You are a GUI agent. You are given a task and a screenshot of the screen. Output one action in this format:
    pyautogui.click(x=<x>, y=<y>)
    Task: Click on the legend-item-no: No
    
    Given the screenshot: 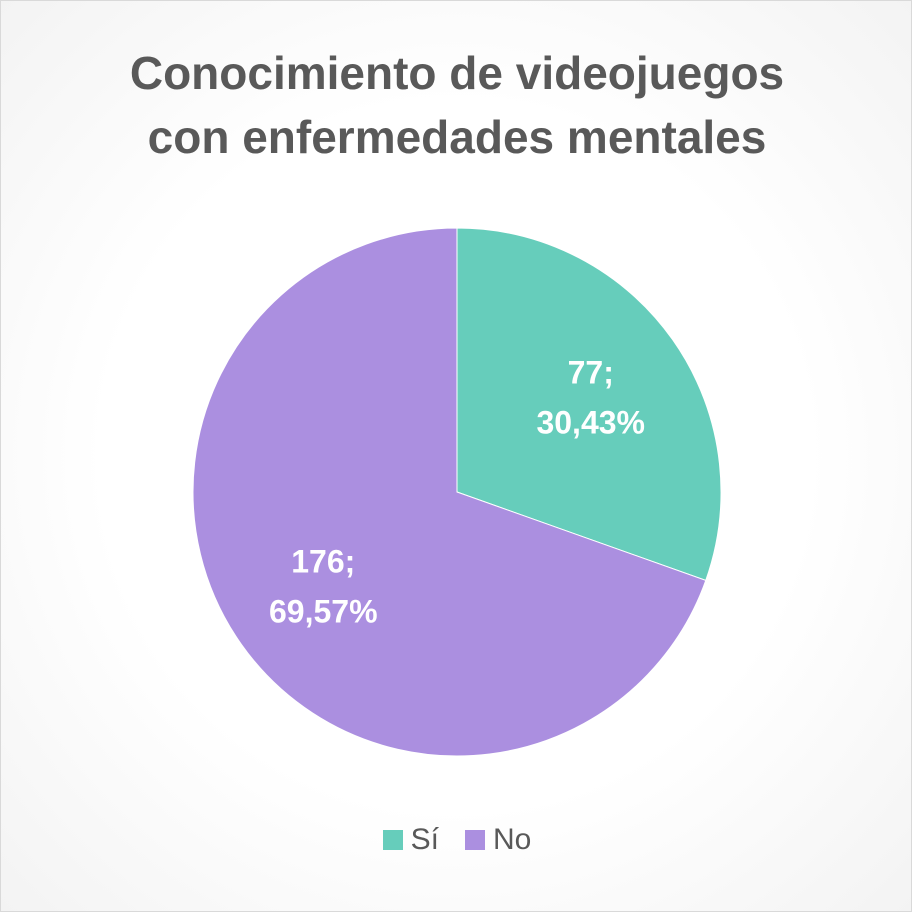 What is the action you would take?
    pyautogui.click(x=498, y=840)
    